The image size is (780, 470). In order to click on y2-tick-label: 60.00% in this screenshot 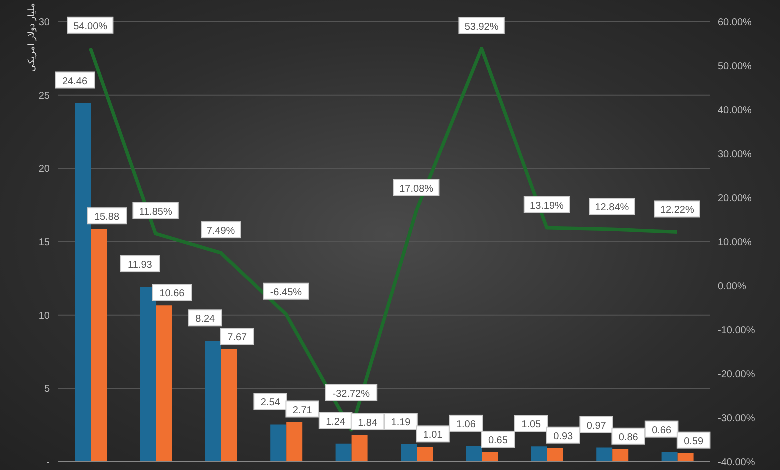, I will do `click(735, 23)`.